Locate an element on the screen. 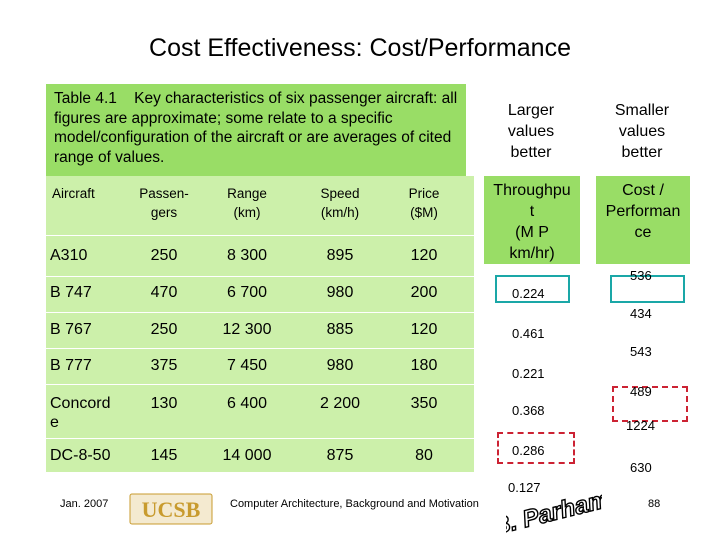  cost-performance-box is located at coordinates (643, 220).